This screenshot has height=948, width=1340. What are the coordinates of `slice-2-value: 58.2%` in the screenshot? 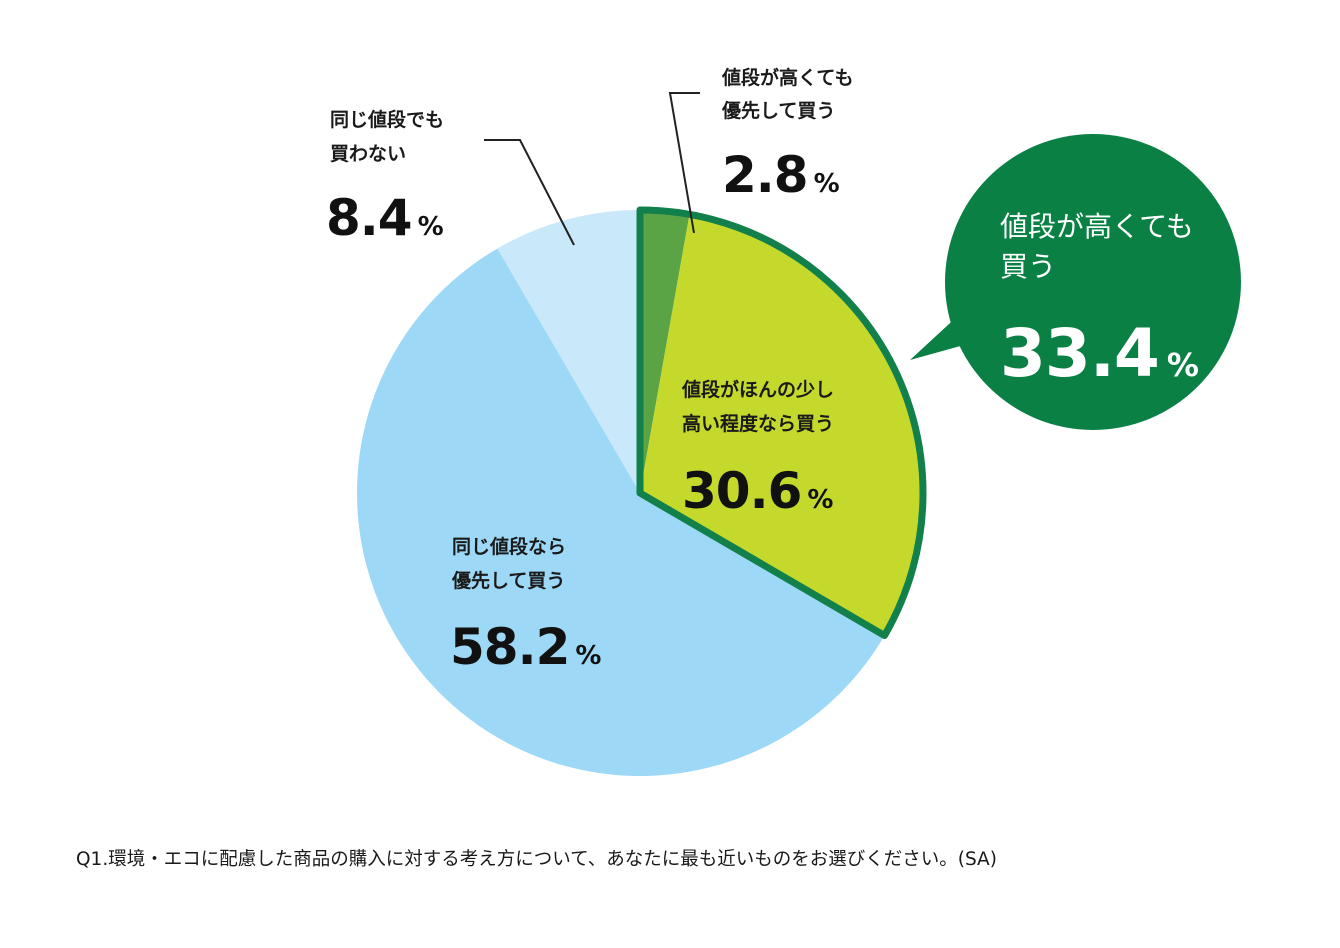 It's located at (525, 647).